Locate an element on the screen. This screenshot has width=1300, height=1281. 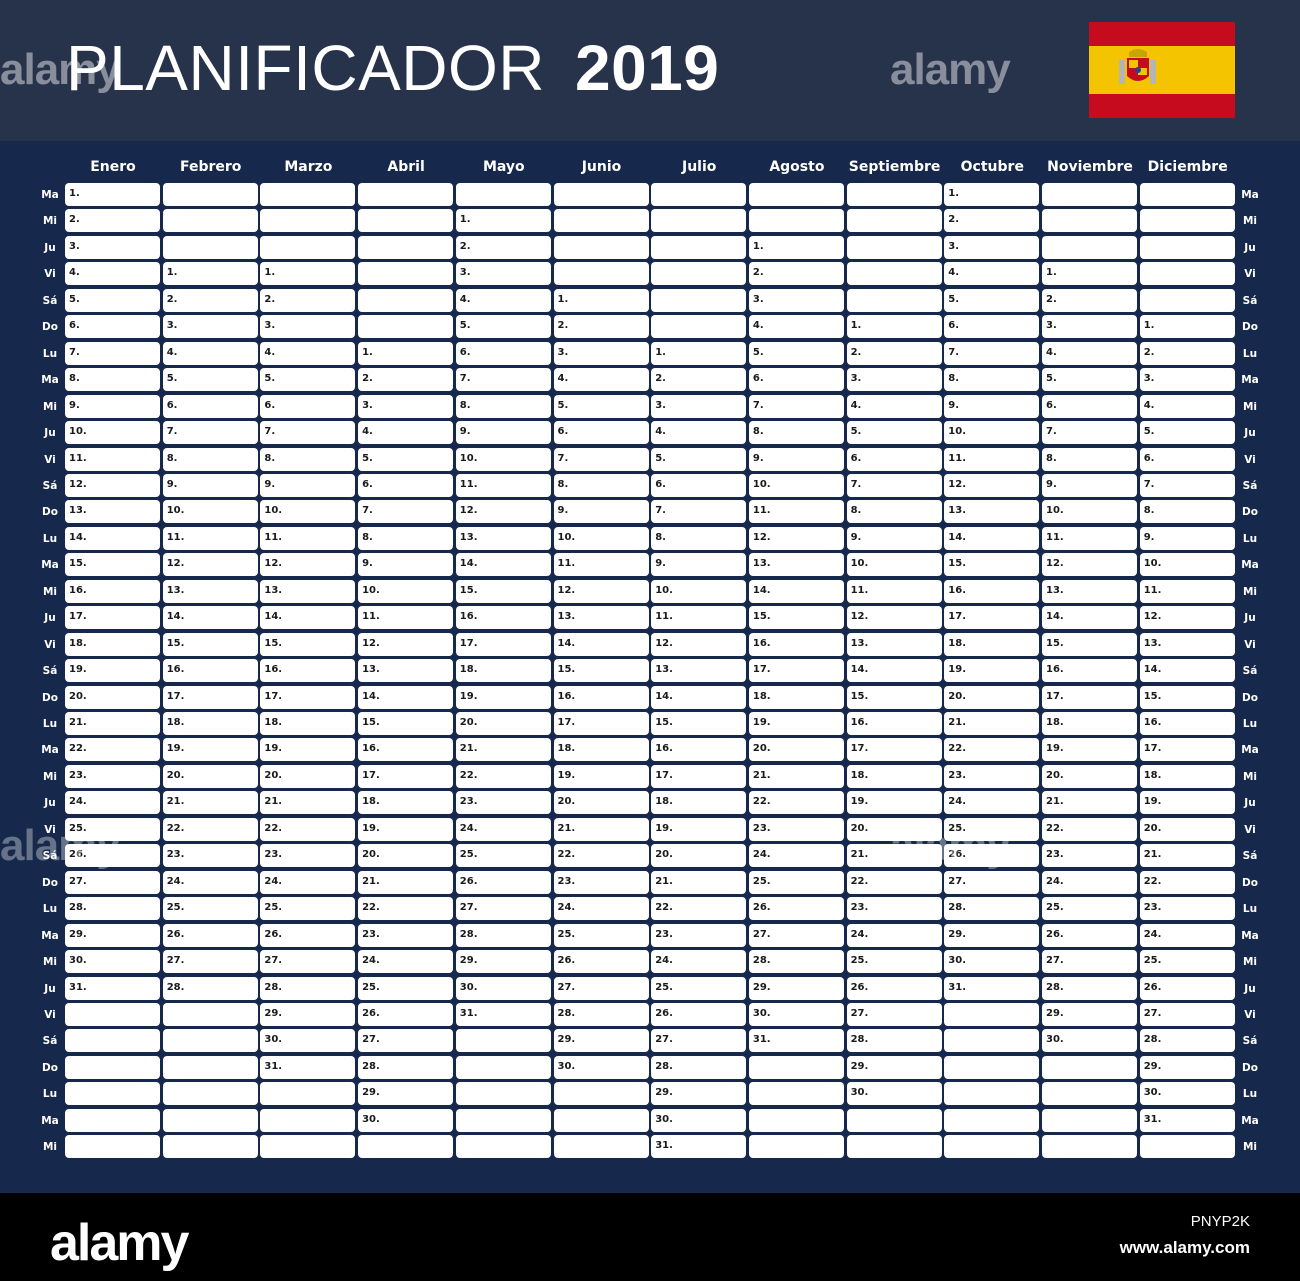
day-cell: 31. is located at coordinates (112, 988).